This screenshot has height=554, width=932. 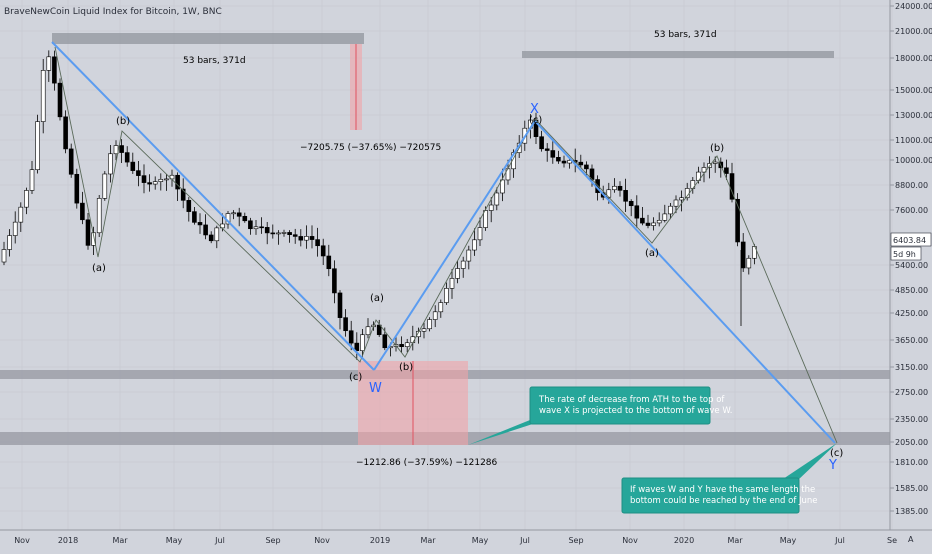 I want to click on price-tick-label: 24000.00, so click(x=913, y=6).